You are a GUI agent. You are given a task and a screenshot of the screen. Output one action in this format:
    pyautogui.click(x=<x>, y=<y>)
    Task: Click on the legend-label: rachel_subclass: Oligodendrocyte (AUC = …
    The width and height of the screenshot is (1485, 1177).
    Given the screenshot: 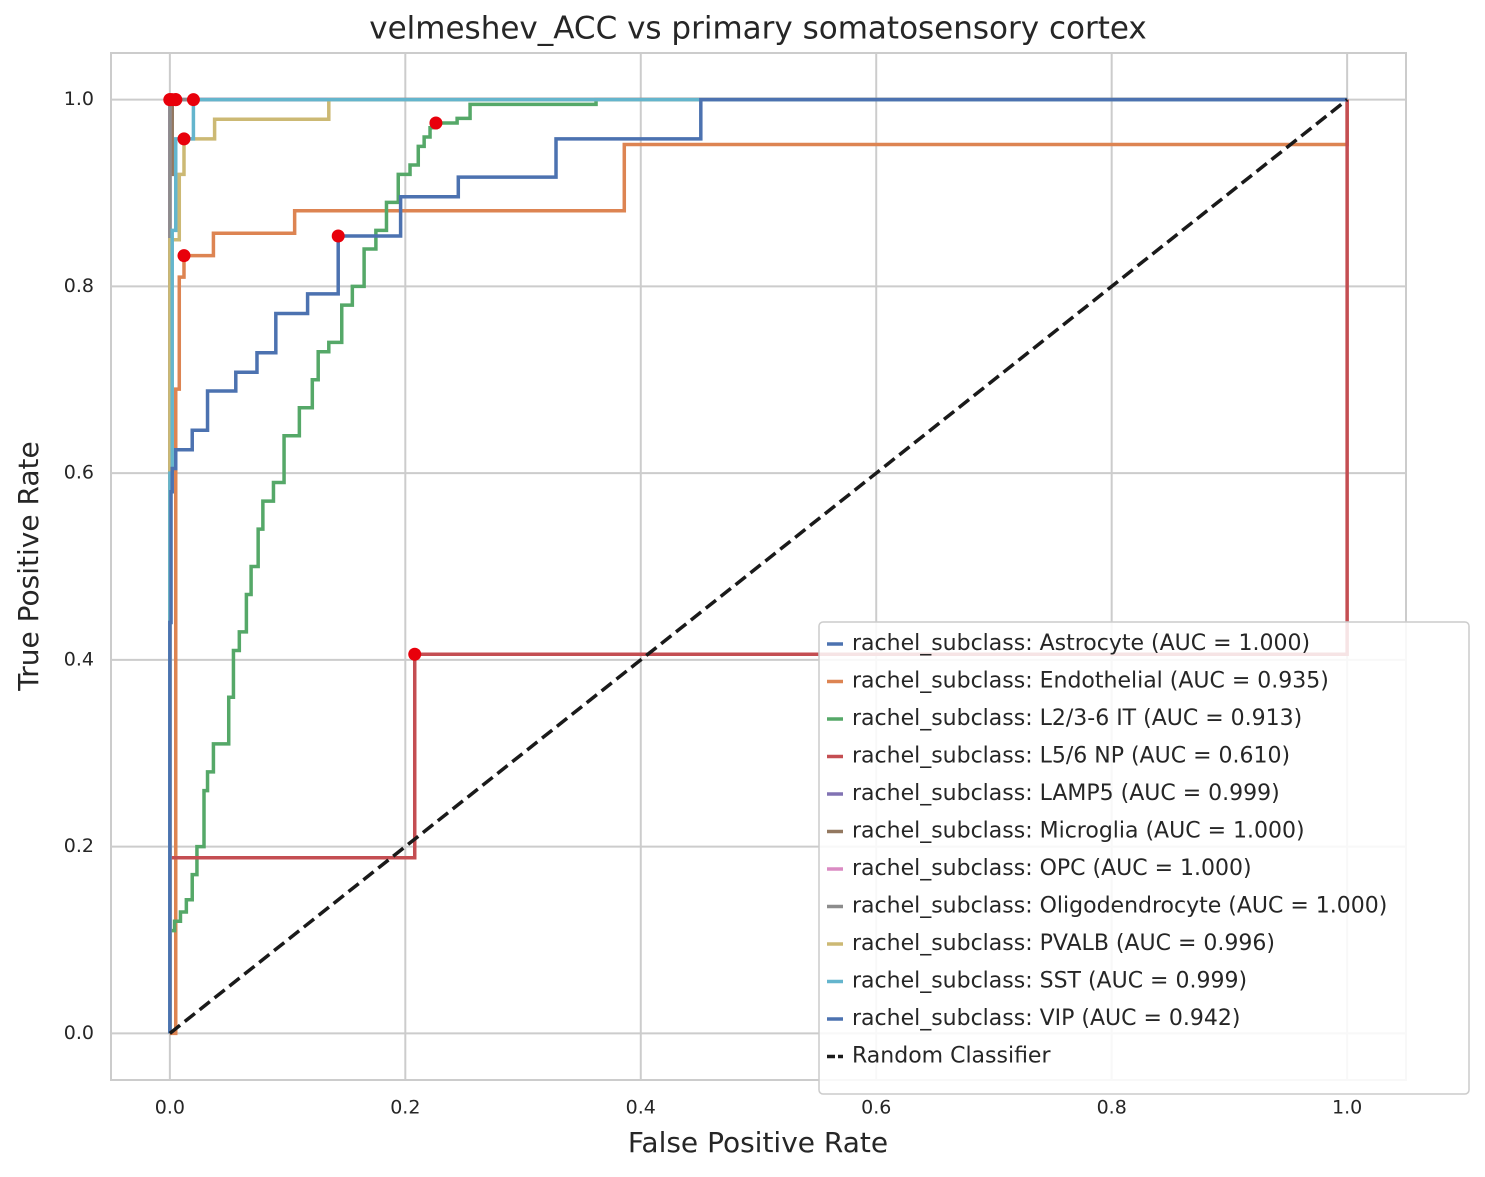 What is the action you would take?
    pyautogui.click(x=1119, y=906)
    